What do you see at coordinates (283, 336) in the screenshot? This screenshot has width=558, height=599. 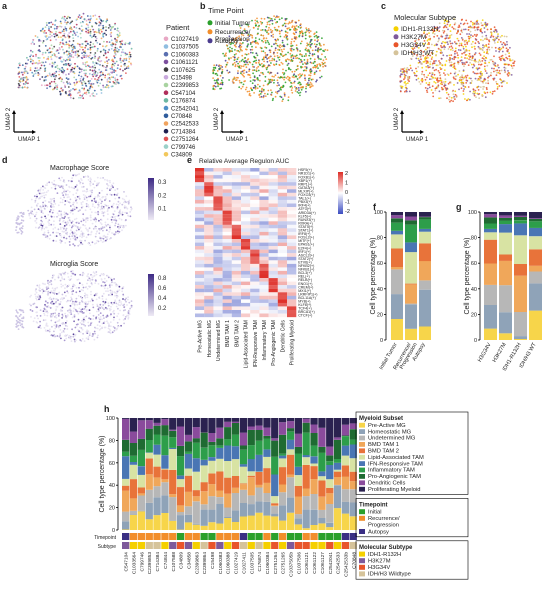 I see `column-label: Dendritic Cells` at bounding box center [283, 336].